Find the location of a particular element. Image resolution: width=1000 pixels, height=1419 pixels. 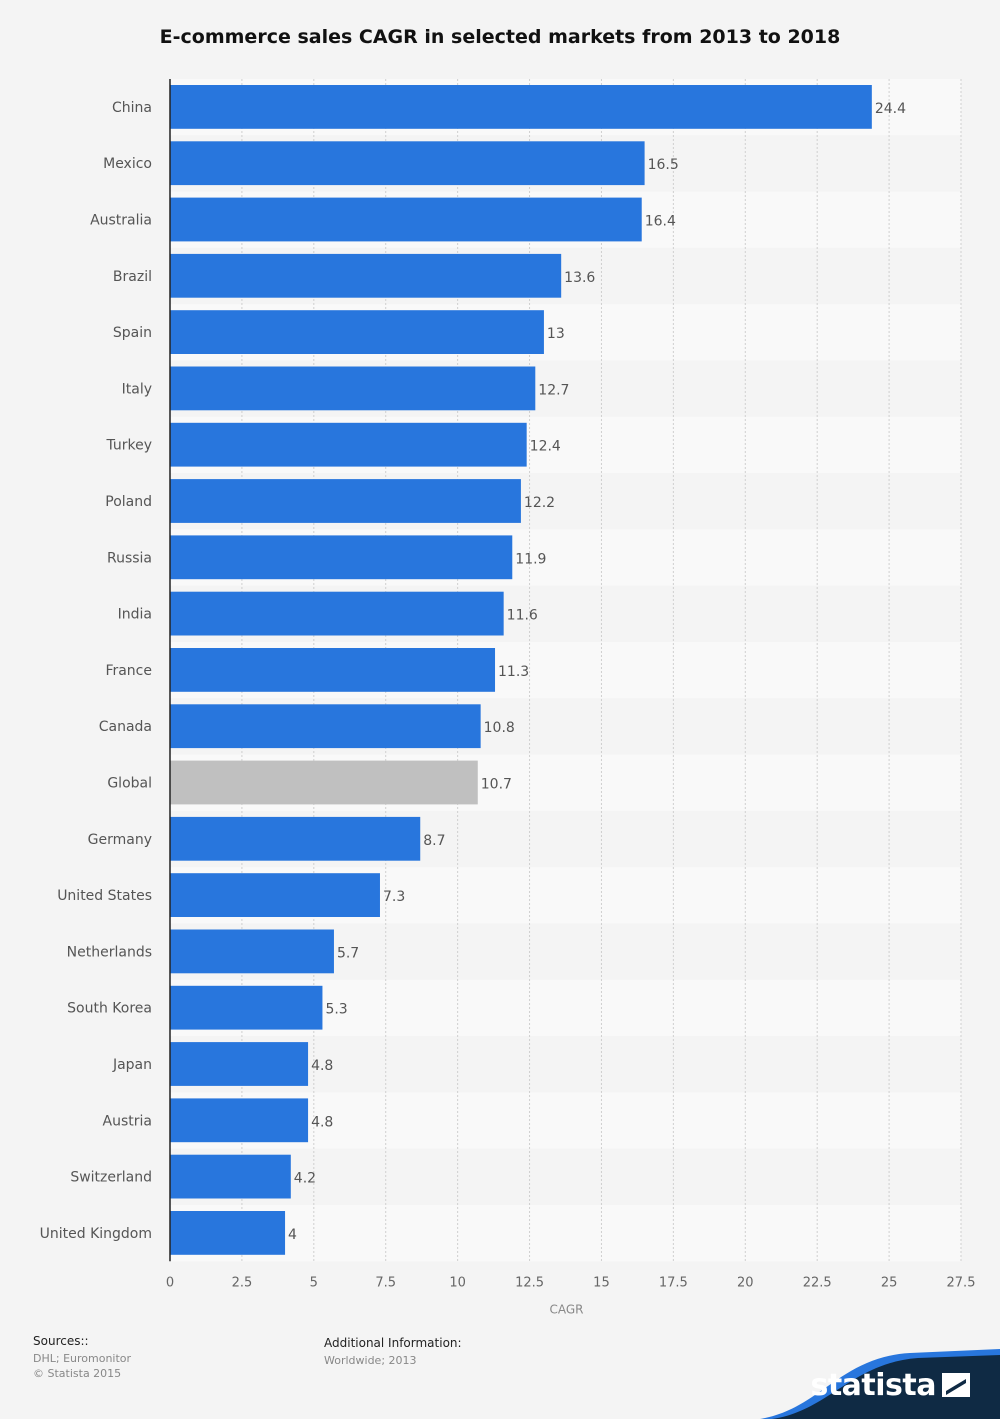

category-label: United Kingdom is located at coordinates (96, 1234).